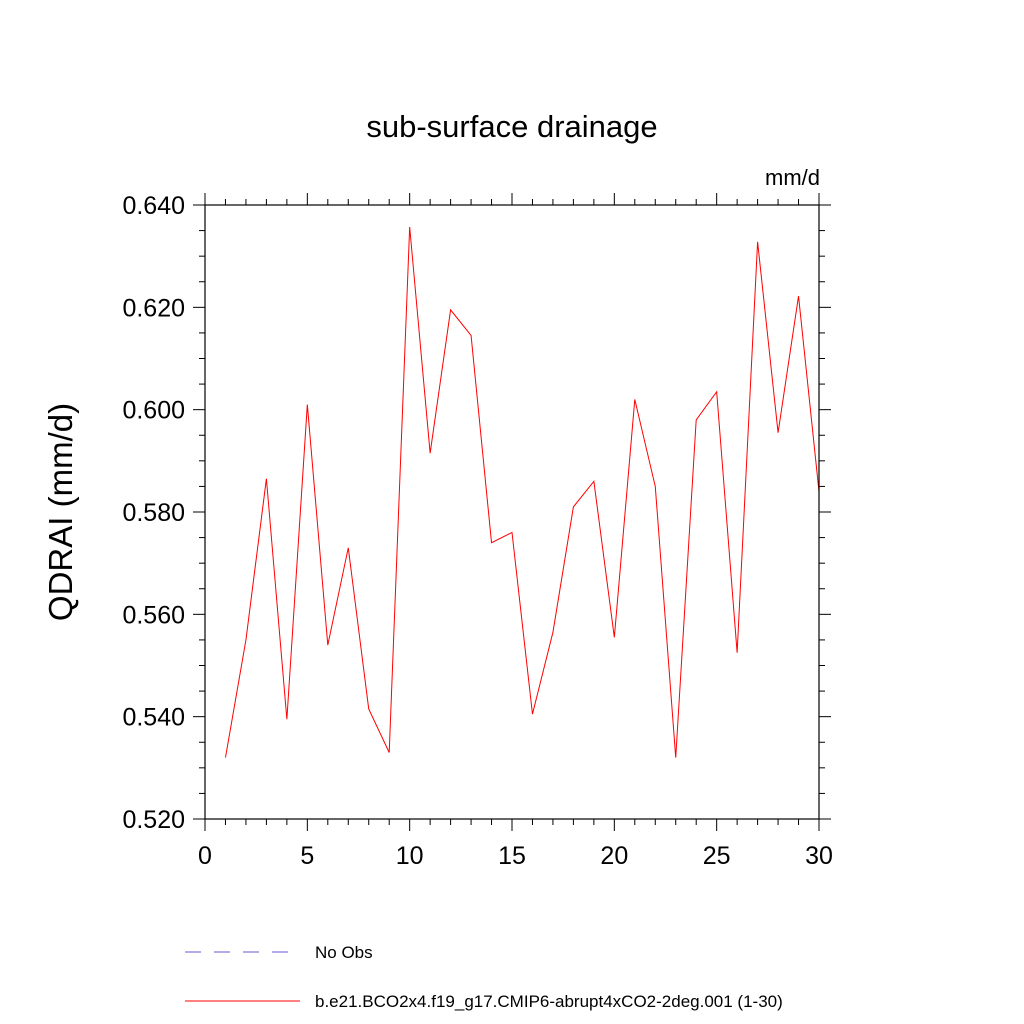  Describe the element at coordinates (205, 856) in the screenshot. I see `x-tick-label: 0` at that location.